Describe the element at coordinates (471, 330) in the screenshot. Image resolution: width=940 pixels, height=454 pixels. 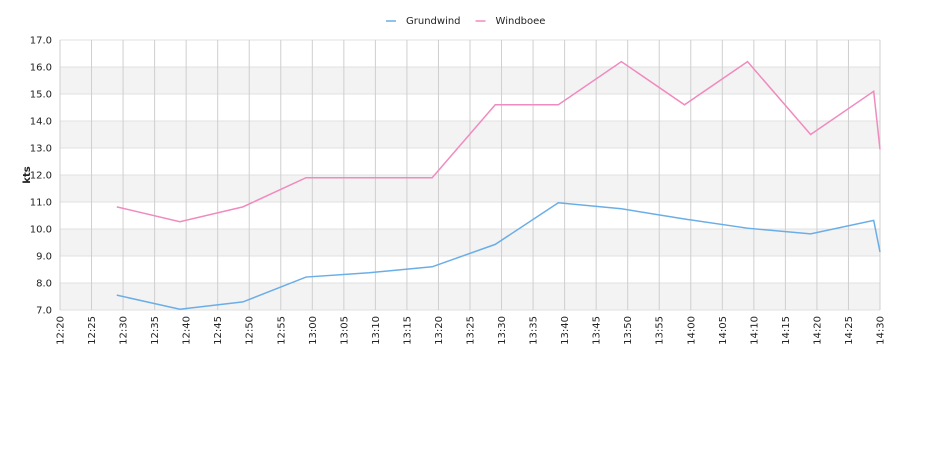
I see `x-tick-label: 13:25` at that location.